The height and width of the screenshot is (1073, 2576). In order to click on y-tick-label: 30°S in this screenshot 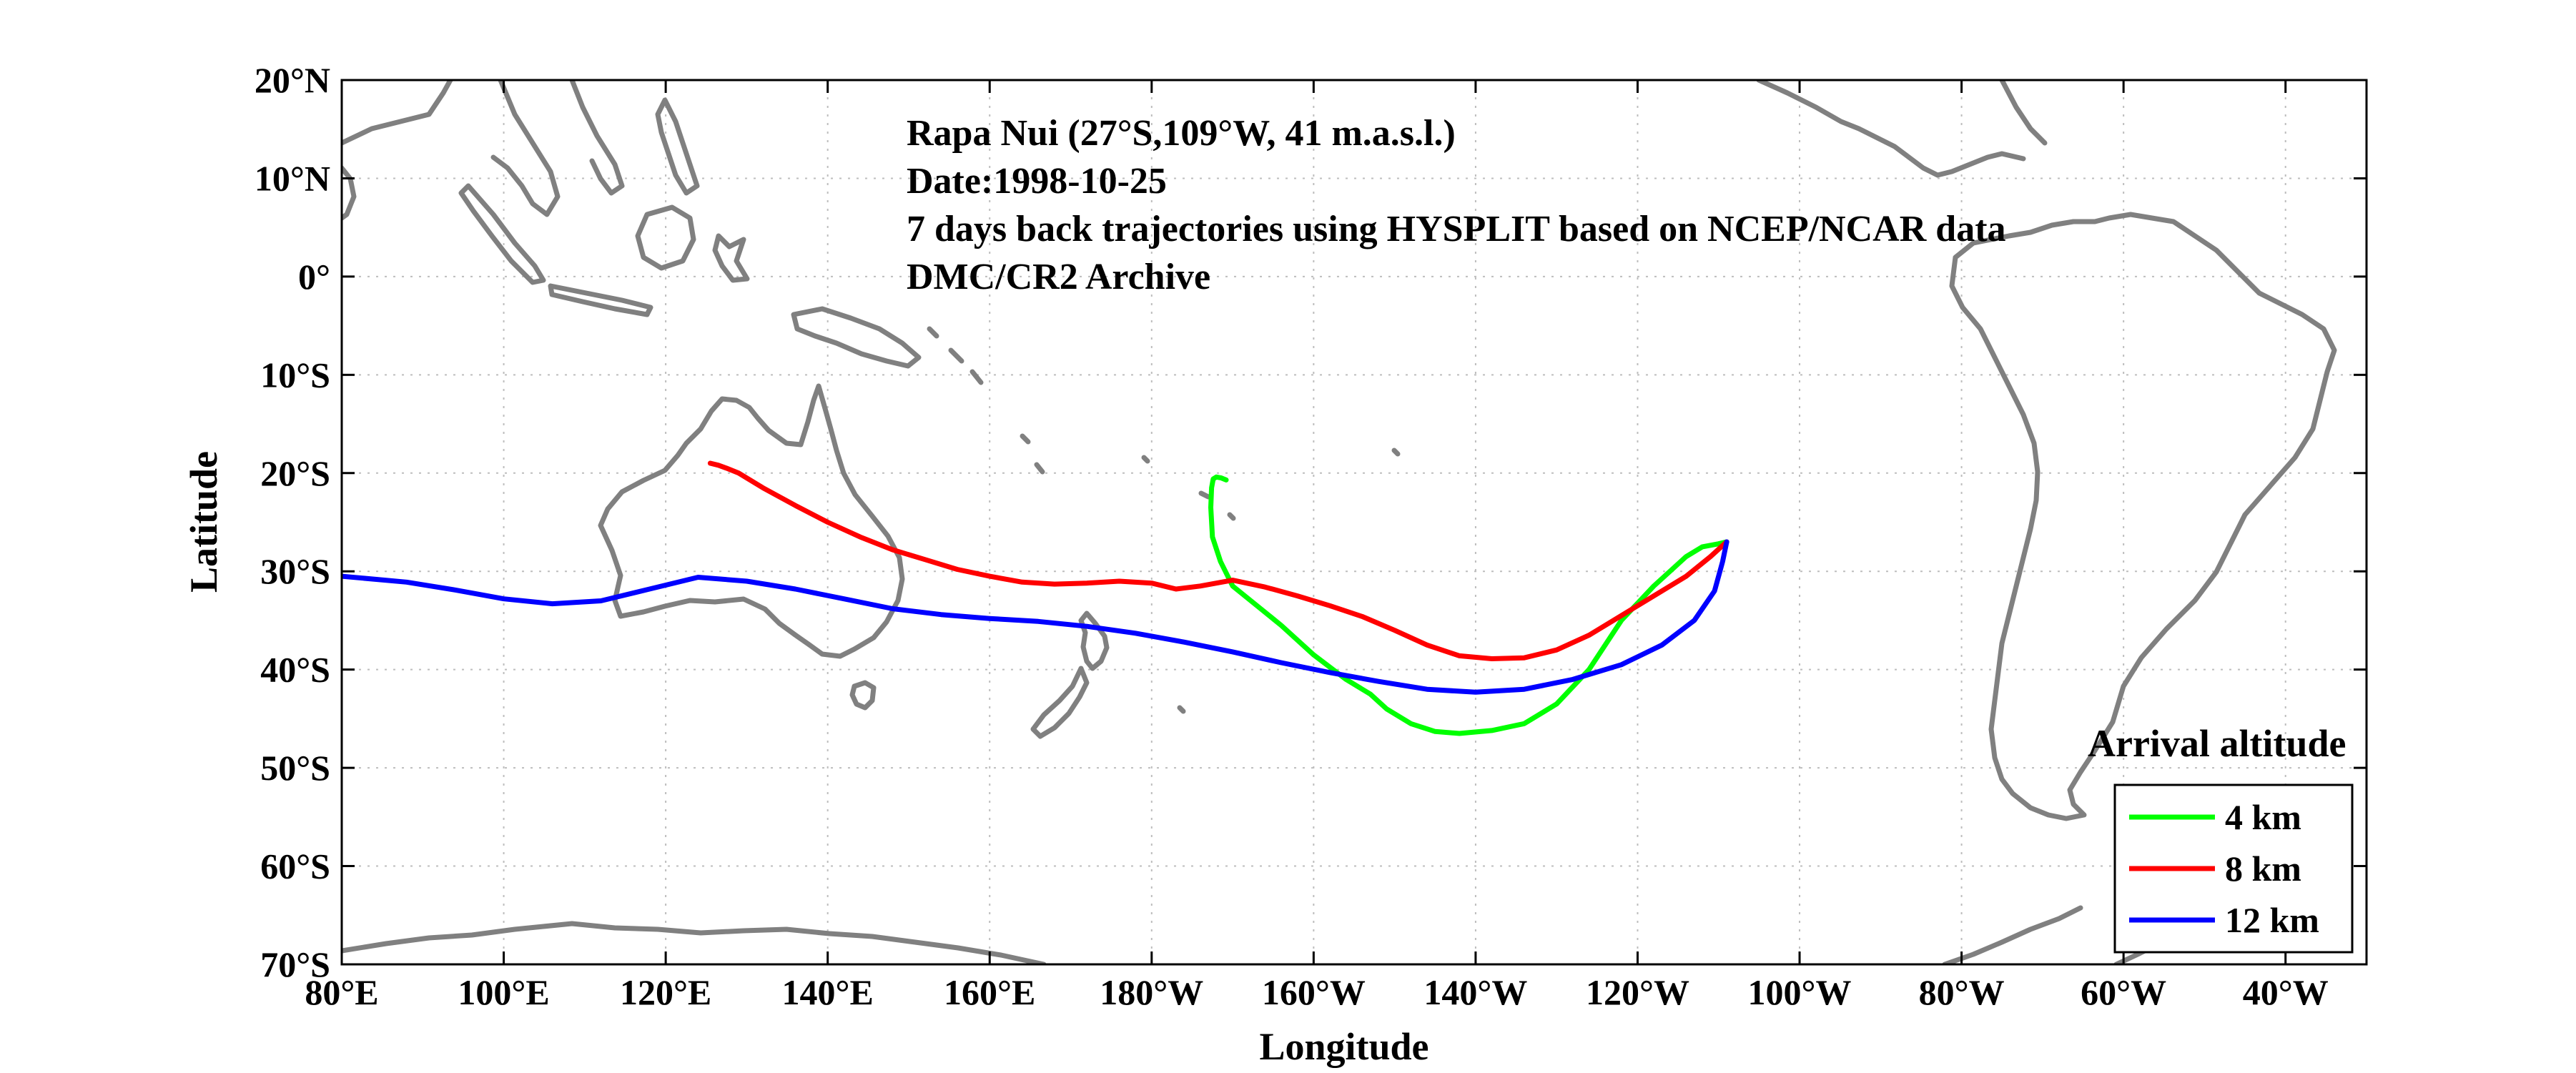, I will do `click(295, 571)`.